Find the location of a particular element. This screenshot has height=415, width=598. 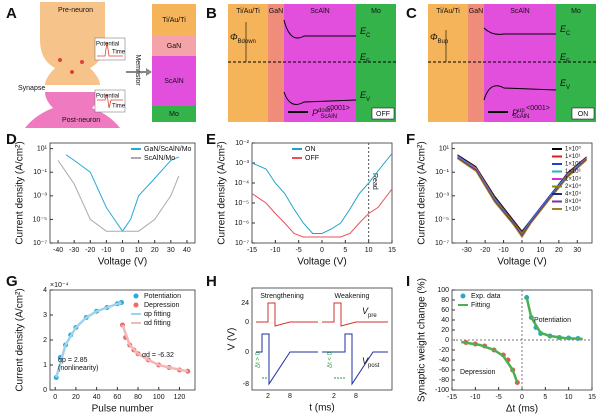

x-tick-label: 80 is located at coordinates (138, 397).